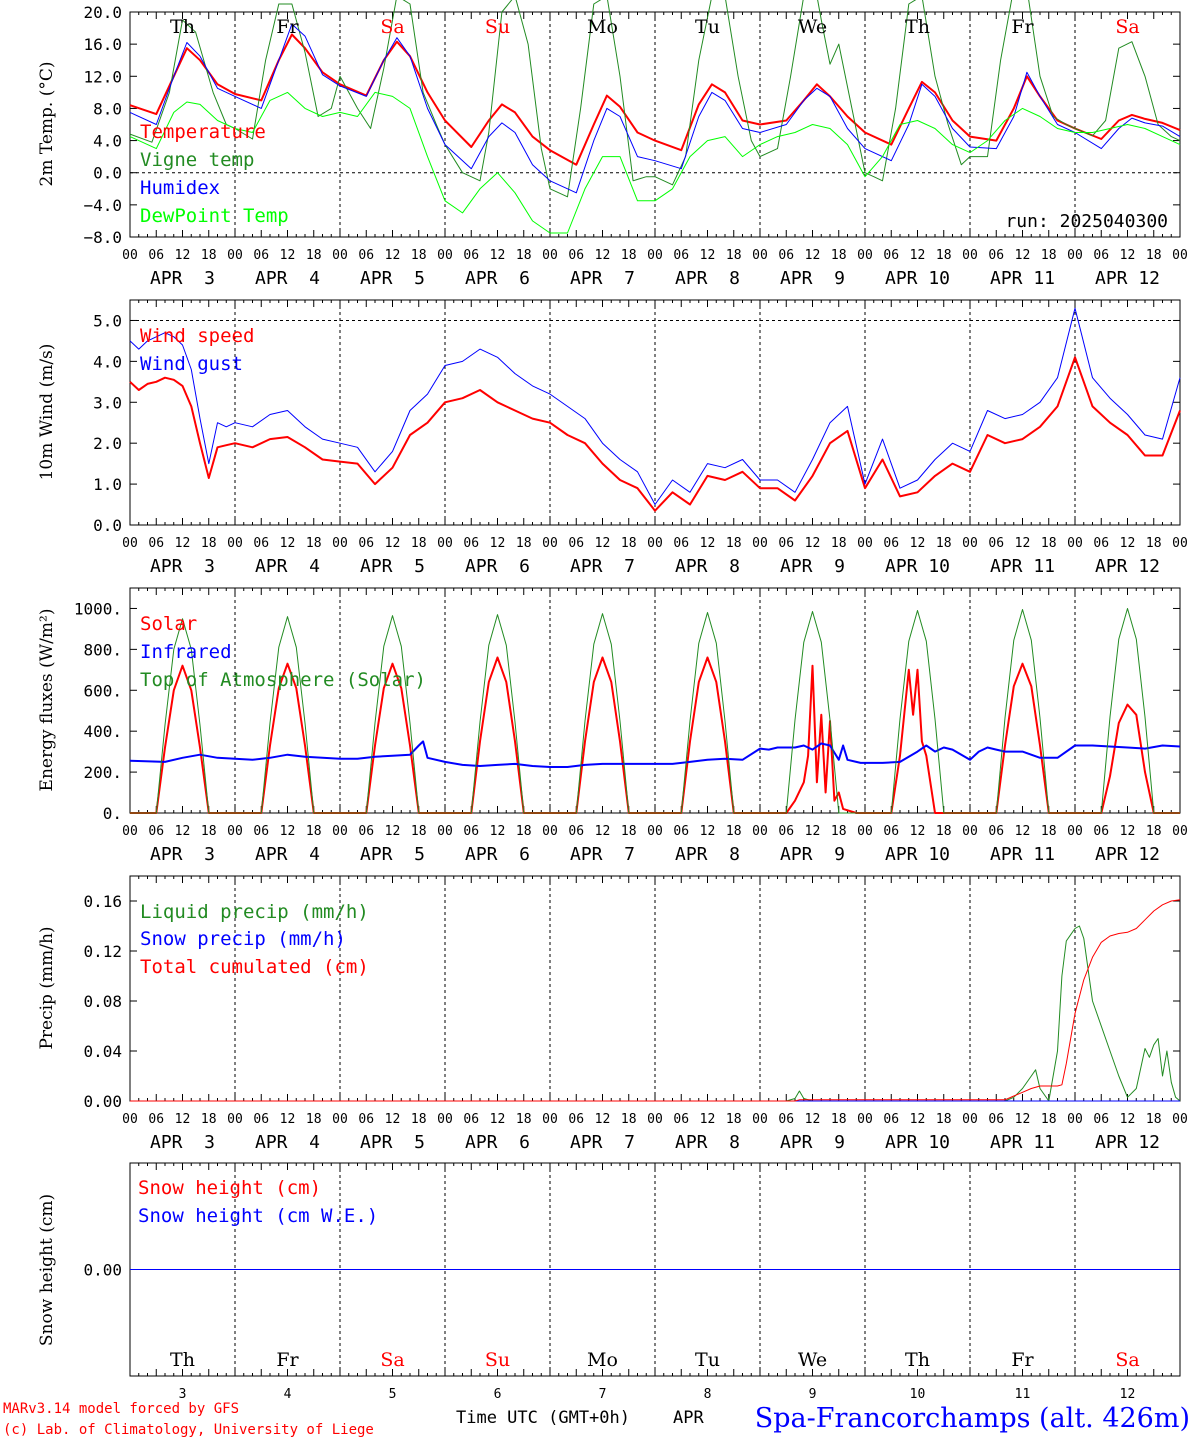 The width and height of the screenshot is (1194, 1440). Describe the element at coordinates (1127, 1142) in the screenshot. I see `x-date-label: APR 12` at that location.